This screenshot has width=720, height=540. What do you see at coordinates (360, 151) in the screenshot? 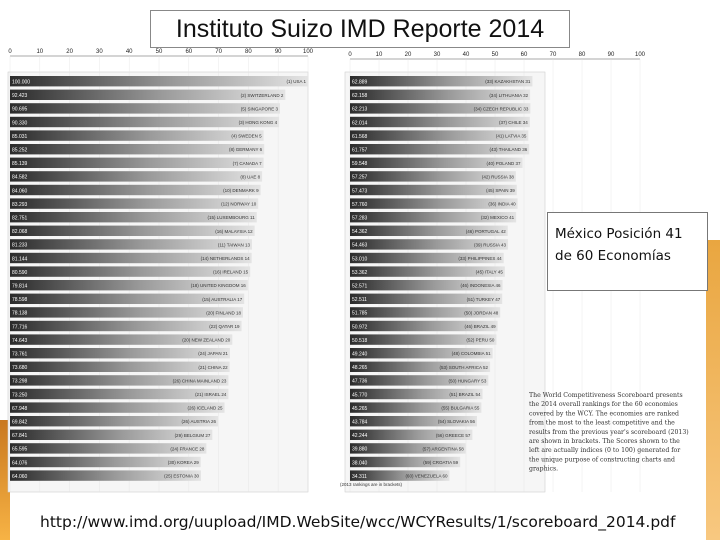
I see `bar-score-label: 61.757` at bounding box center [360, 151].